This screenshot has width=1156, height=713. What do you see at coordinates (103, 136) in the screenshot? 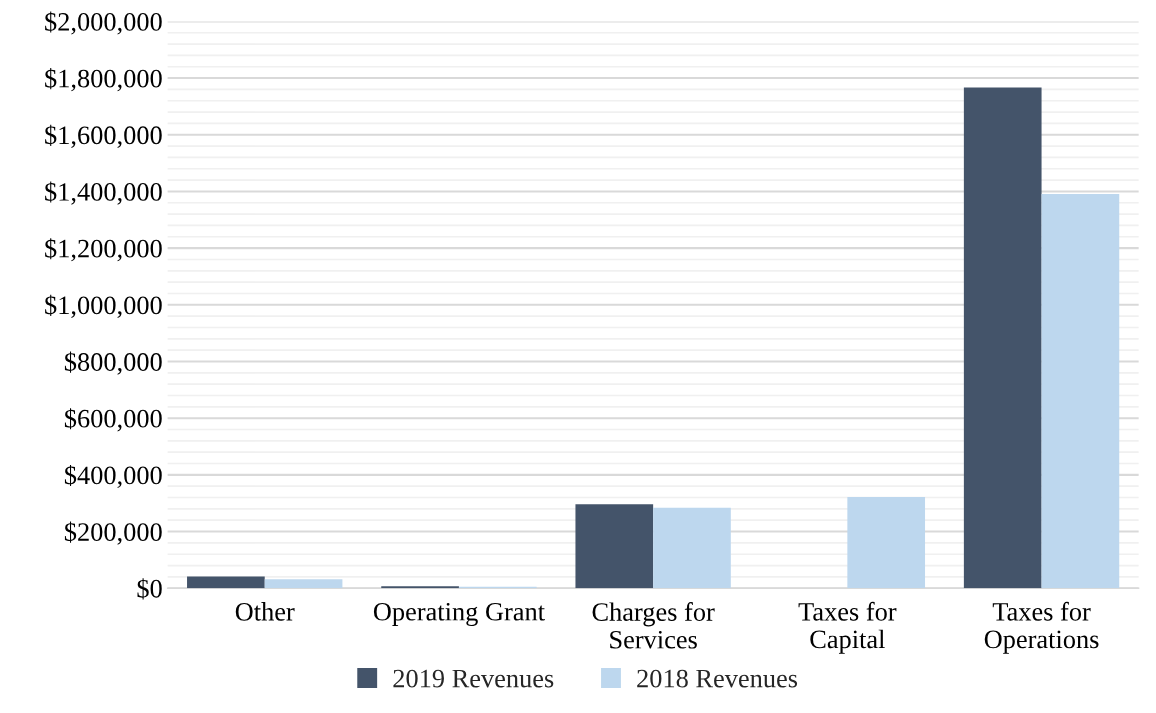
I see `y-tick-label: $1,600,000` at bounding box center [103, 136].